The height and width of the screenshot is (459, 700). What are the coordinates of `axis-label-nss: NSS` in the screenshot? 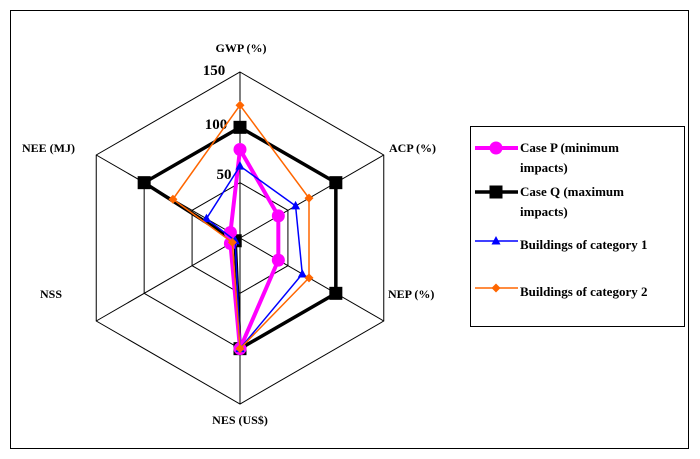 It's located at (51, 294).